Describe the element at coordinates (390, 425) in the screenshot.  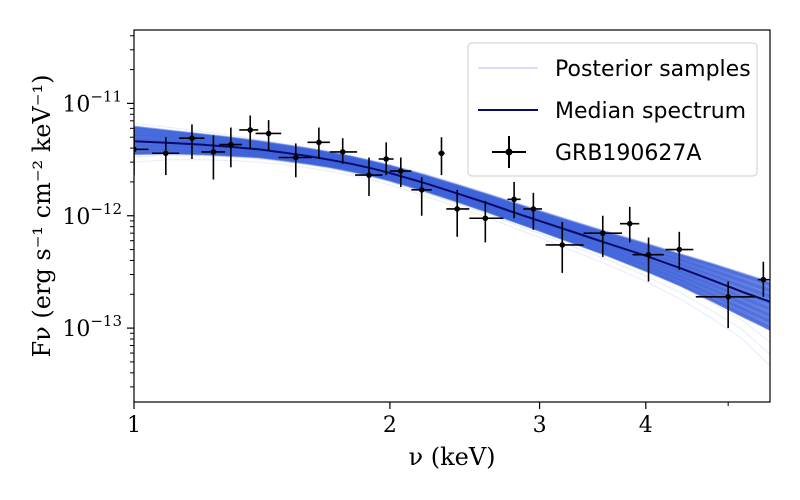
I see `x-tick-label: 2` at that location.